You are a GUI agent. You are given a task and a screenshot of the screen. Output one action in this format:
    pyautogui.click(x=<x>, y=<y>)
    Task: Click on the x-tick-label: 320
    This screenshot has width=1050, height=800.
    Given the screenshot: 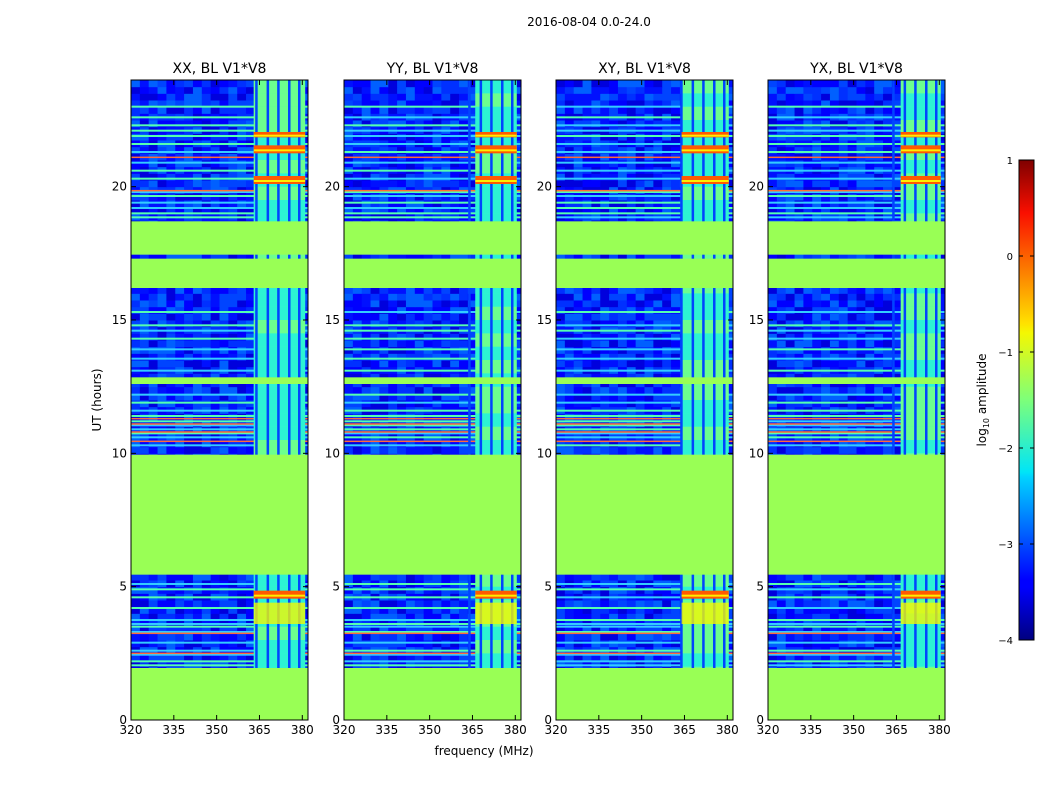 What is the action you would take?
    pyautogui.click(x=131, y=730)
    